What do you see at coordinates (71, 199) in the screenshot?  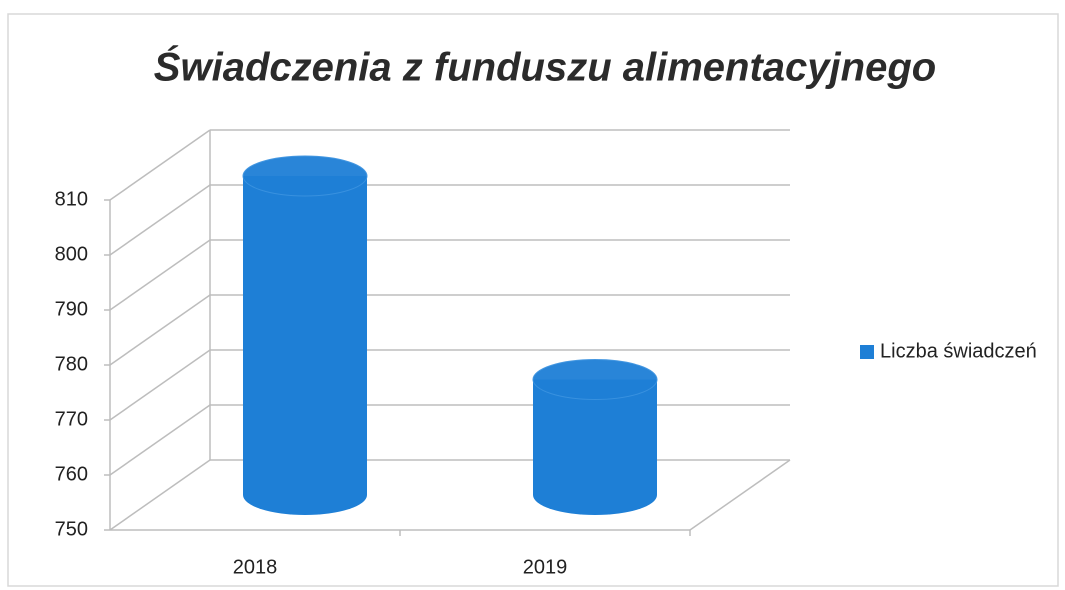 I see `y-tick-label: 810` at bounding box center [71, 199].